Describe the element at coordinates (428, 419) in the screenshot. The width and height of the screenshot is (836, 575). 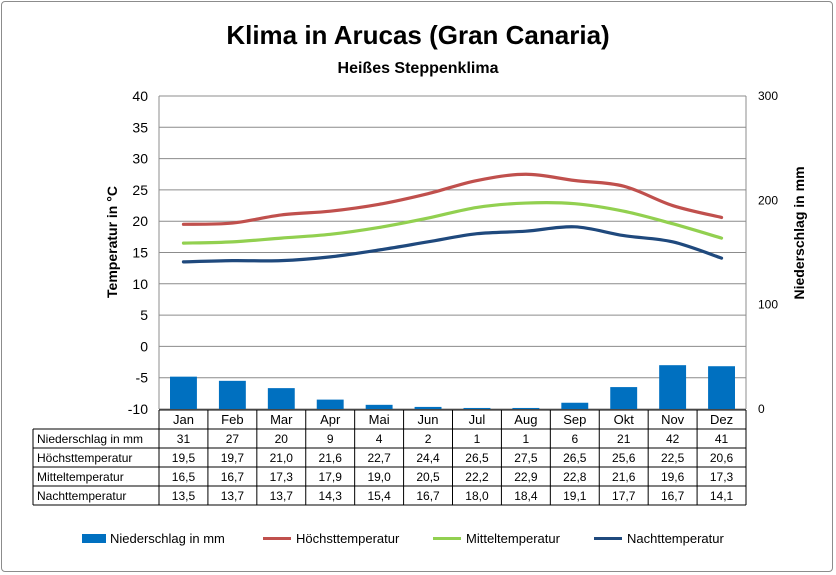
I see `x-tick-label: Jun` at that location.